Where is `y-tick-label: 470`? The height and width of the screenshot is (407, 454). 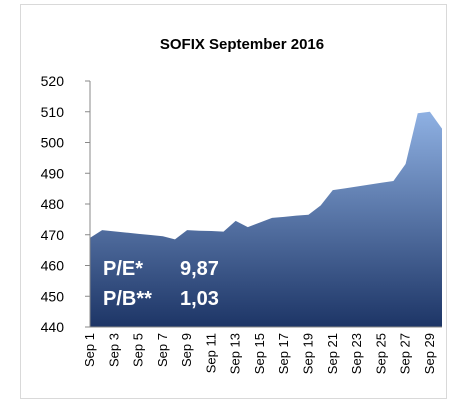
y-tick-label: 470 is located at coordinates (53, 235).